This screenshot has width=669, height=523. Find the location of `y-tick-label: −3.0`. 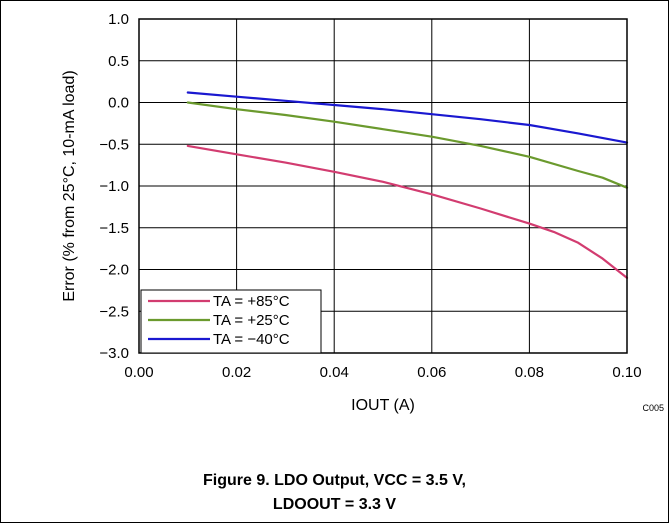

y-tick-label: −3.0 is located at coordinates (114, 353).